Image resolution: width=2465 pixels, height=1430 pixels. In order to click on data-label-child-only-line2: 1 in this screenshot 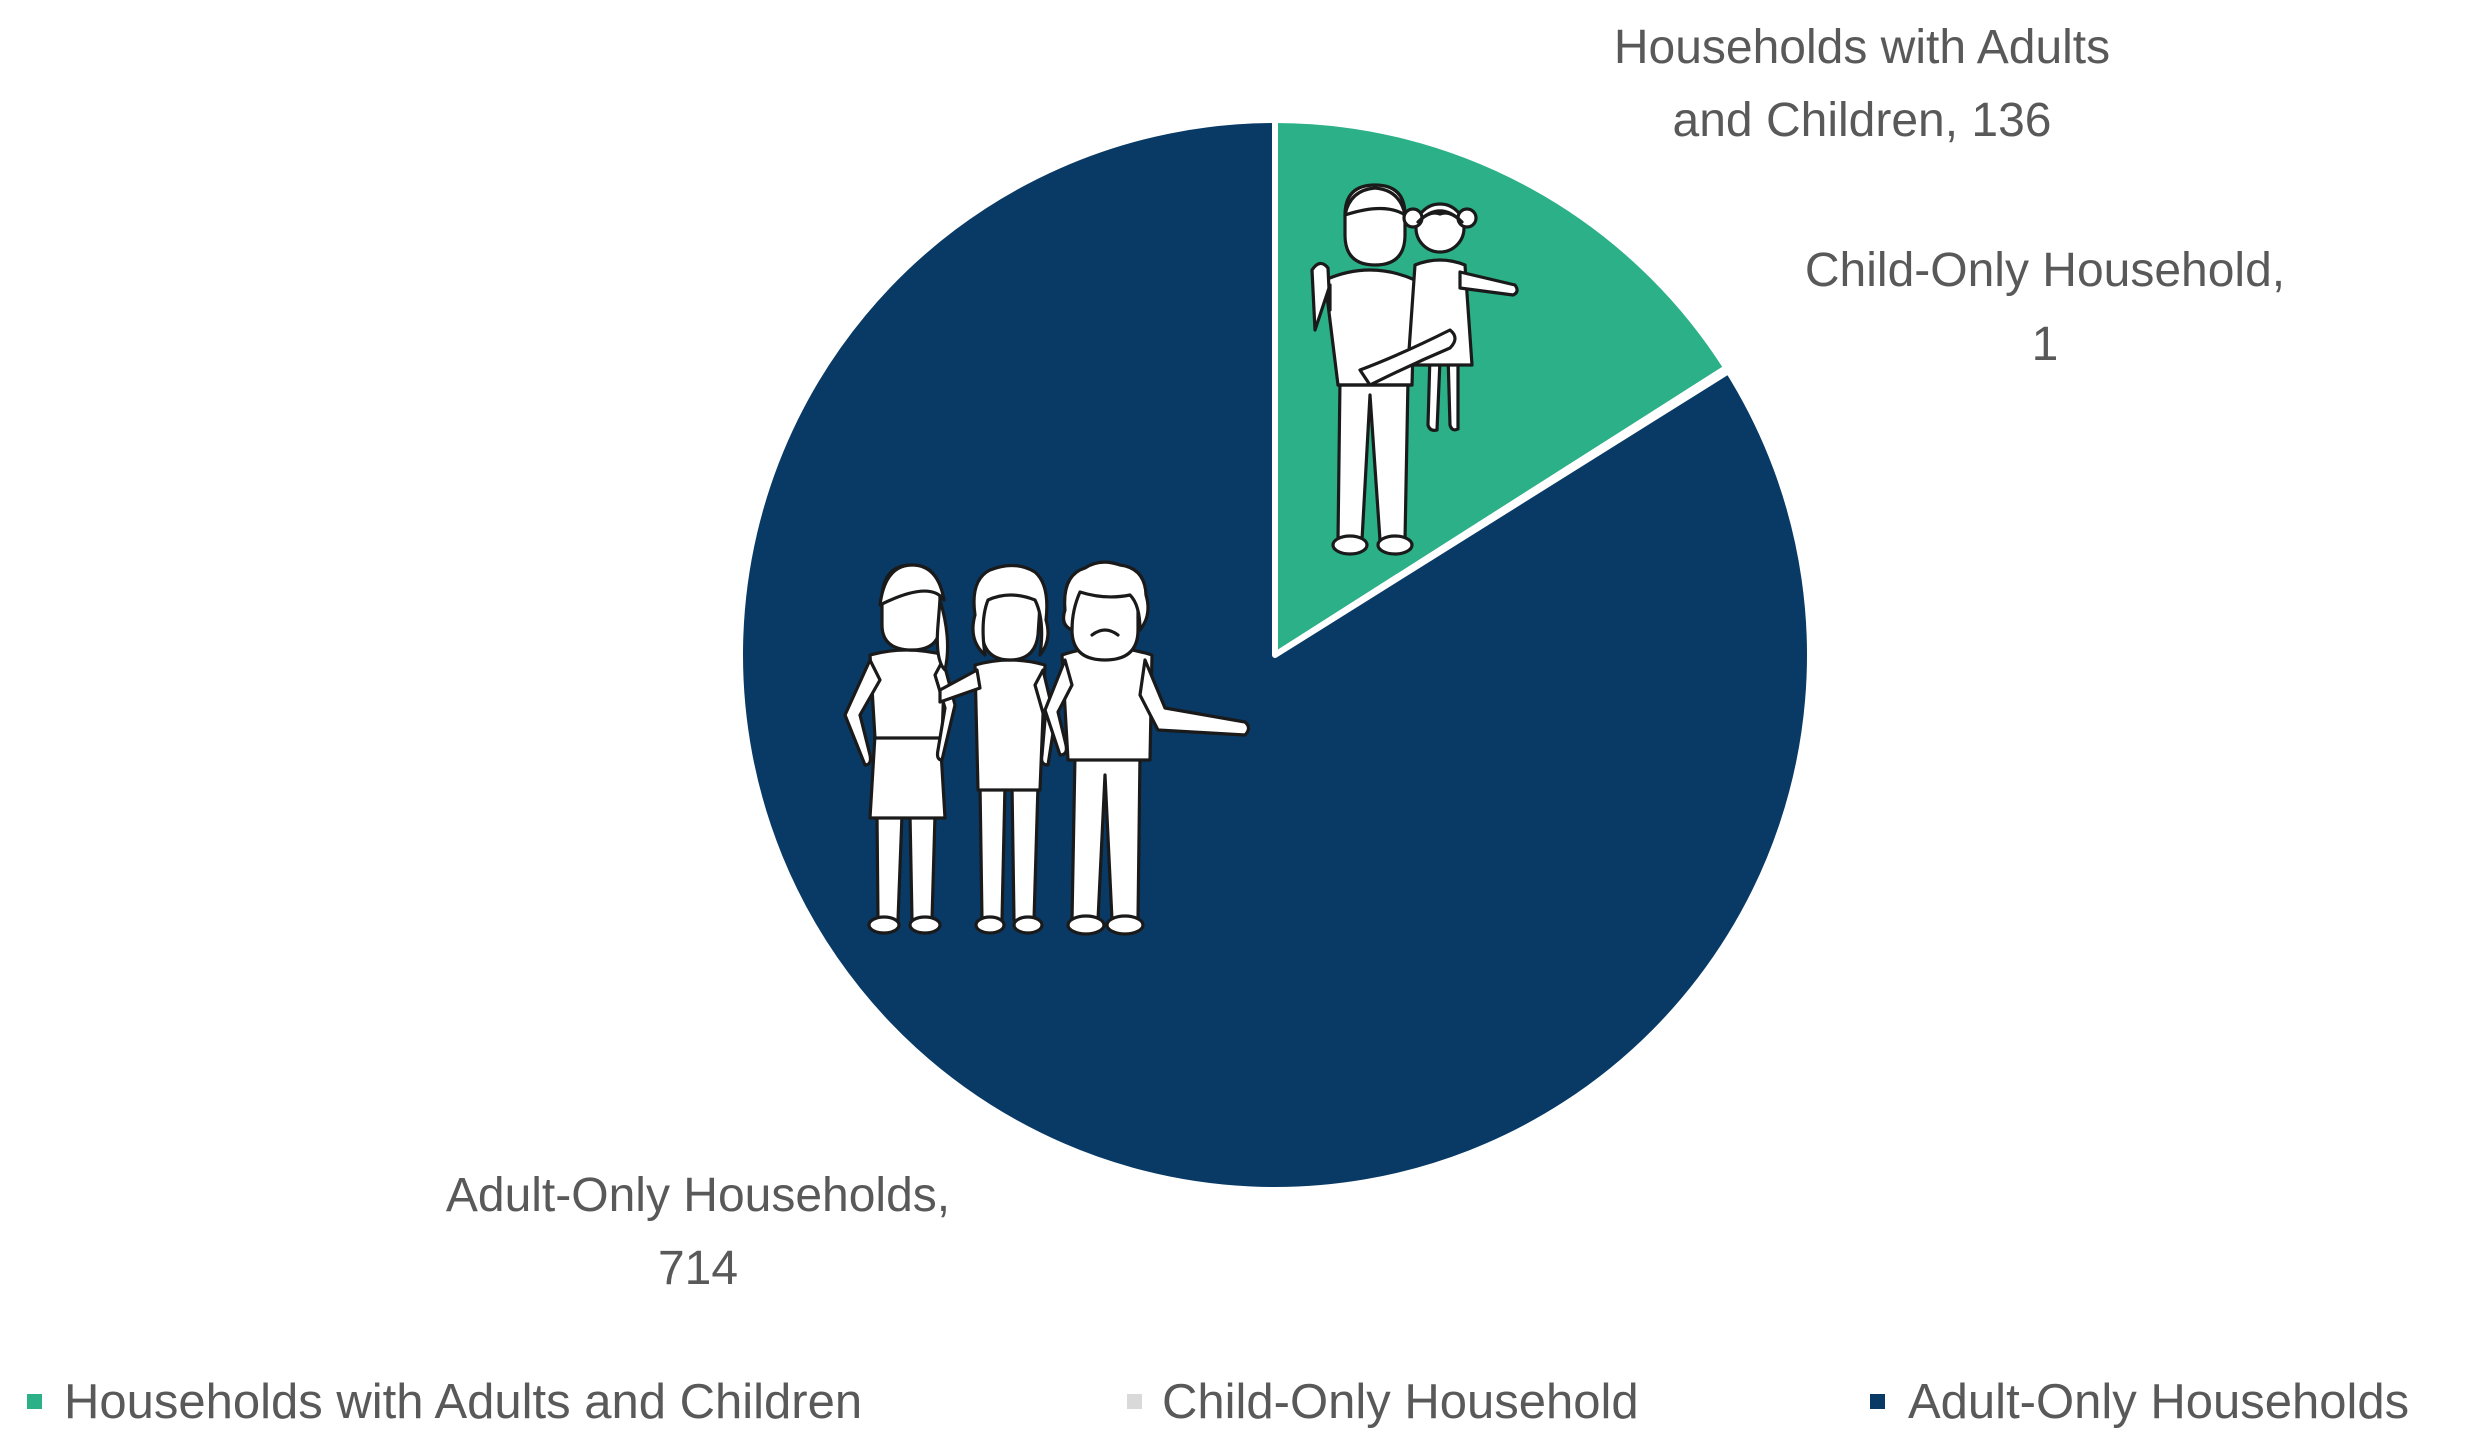, I will do `click(2045, 344)`.